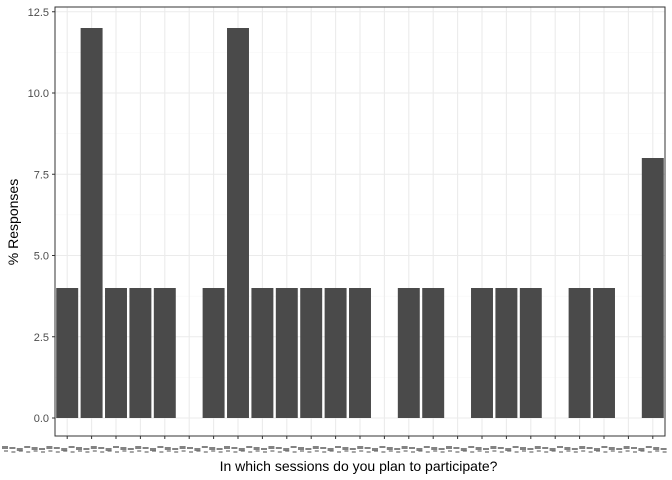 Image resolution: width=672 pixels, height=480 pixels. Describe the element at coordinates (334, 449) in the screenshot. I see `x-tick-labels-overlap` at that location.